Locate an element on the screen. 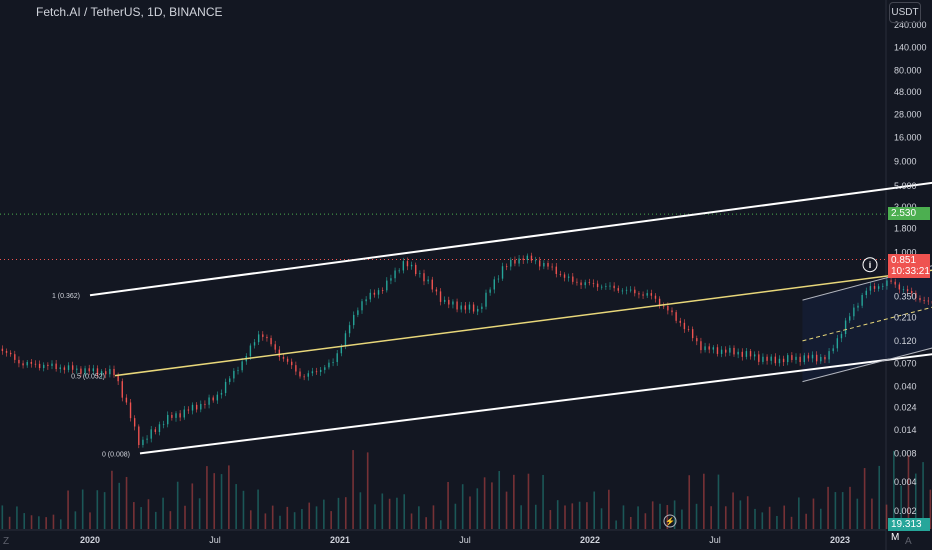 The height and width of the screenshot is (550, 932). auto-scale-toggle: A is located at coordinates (908, 541).